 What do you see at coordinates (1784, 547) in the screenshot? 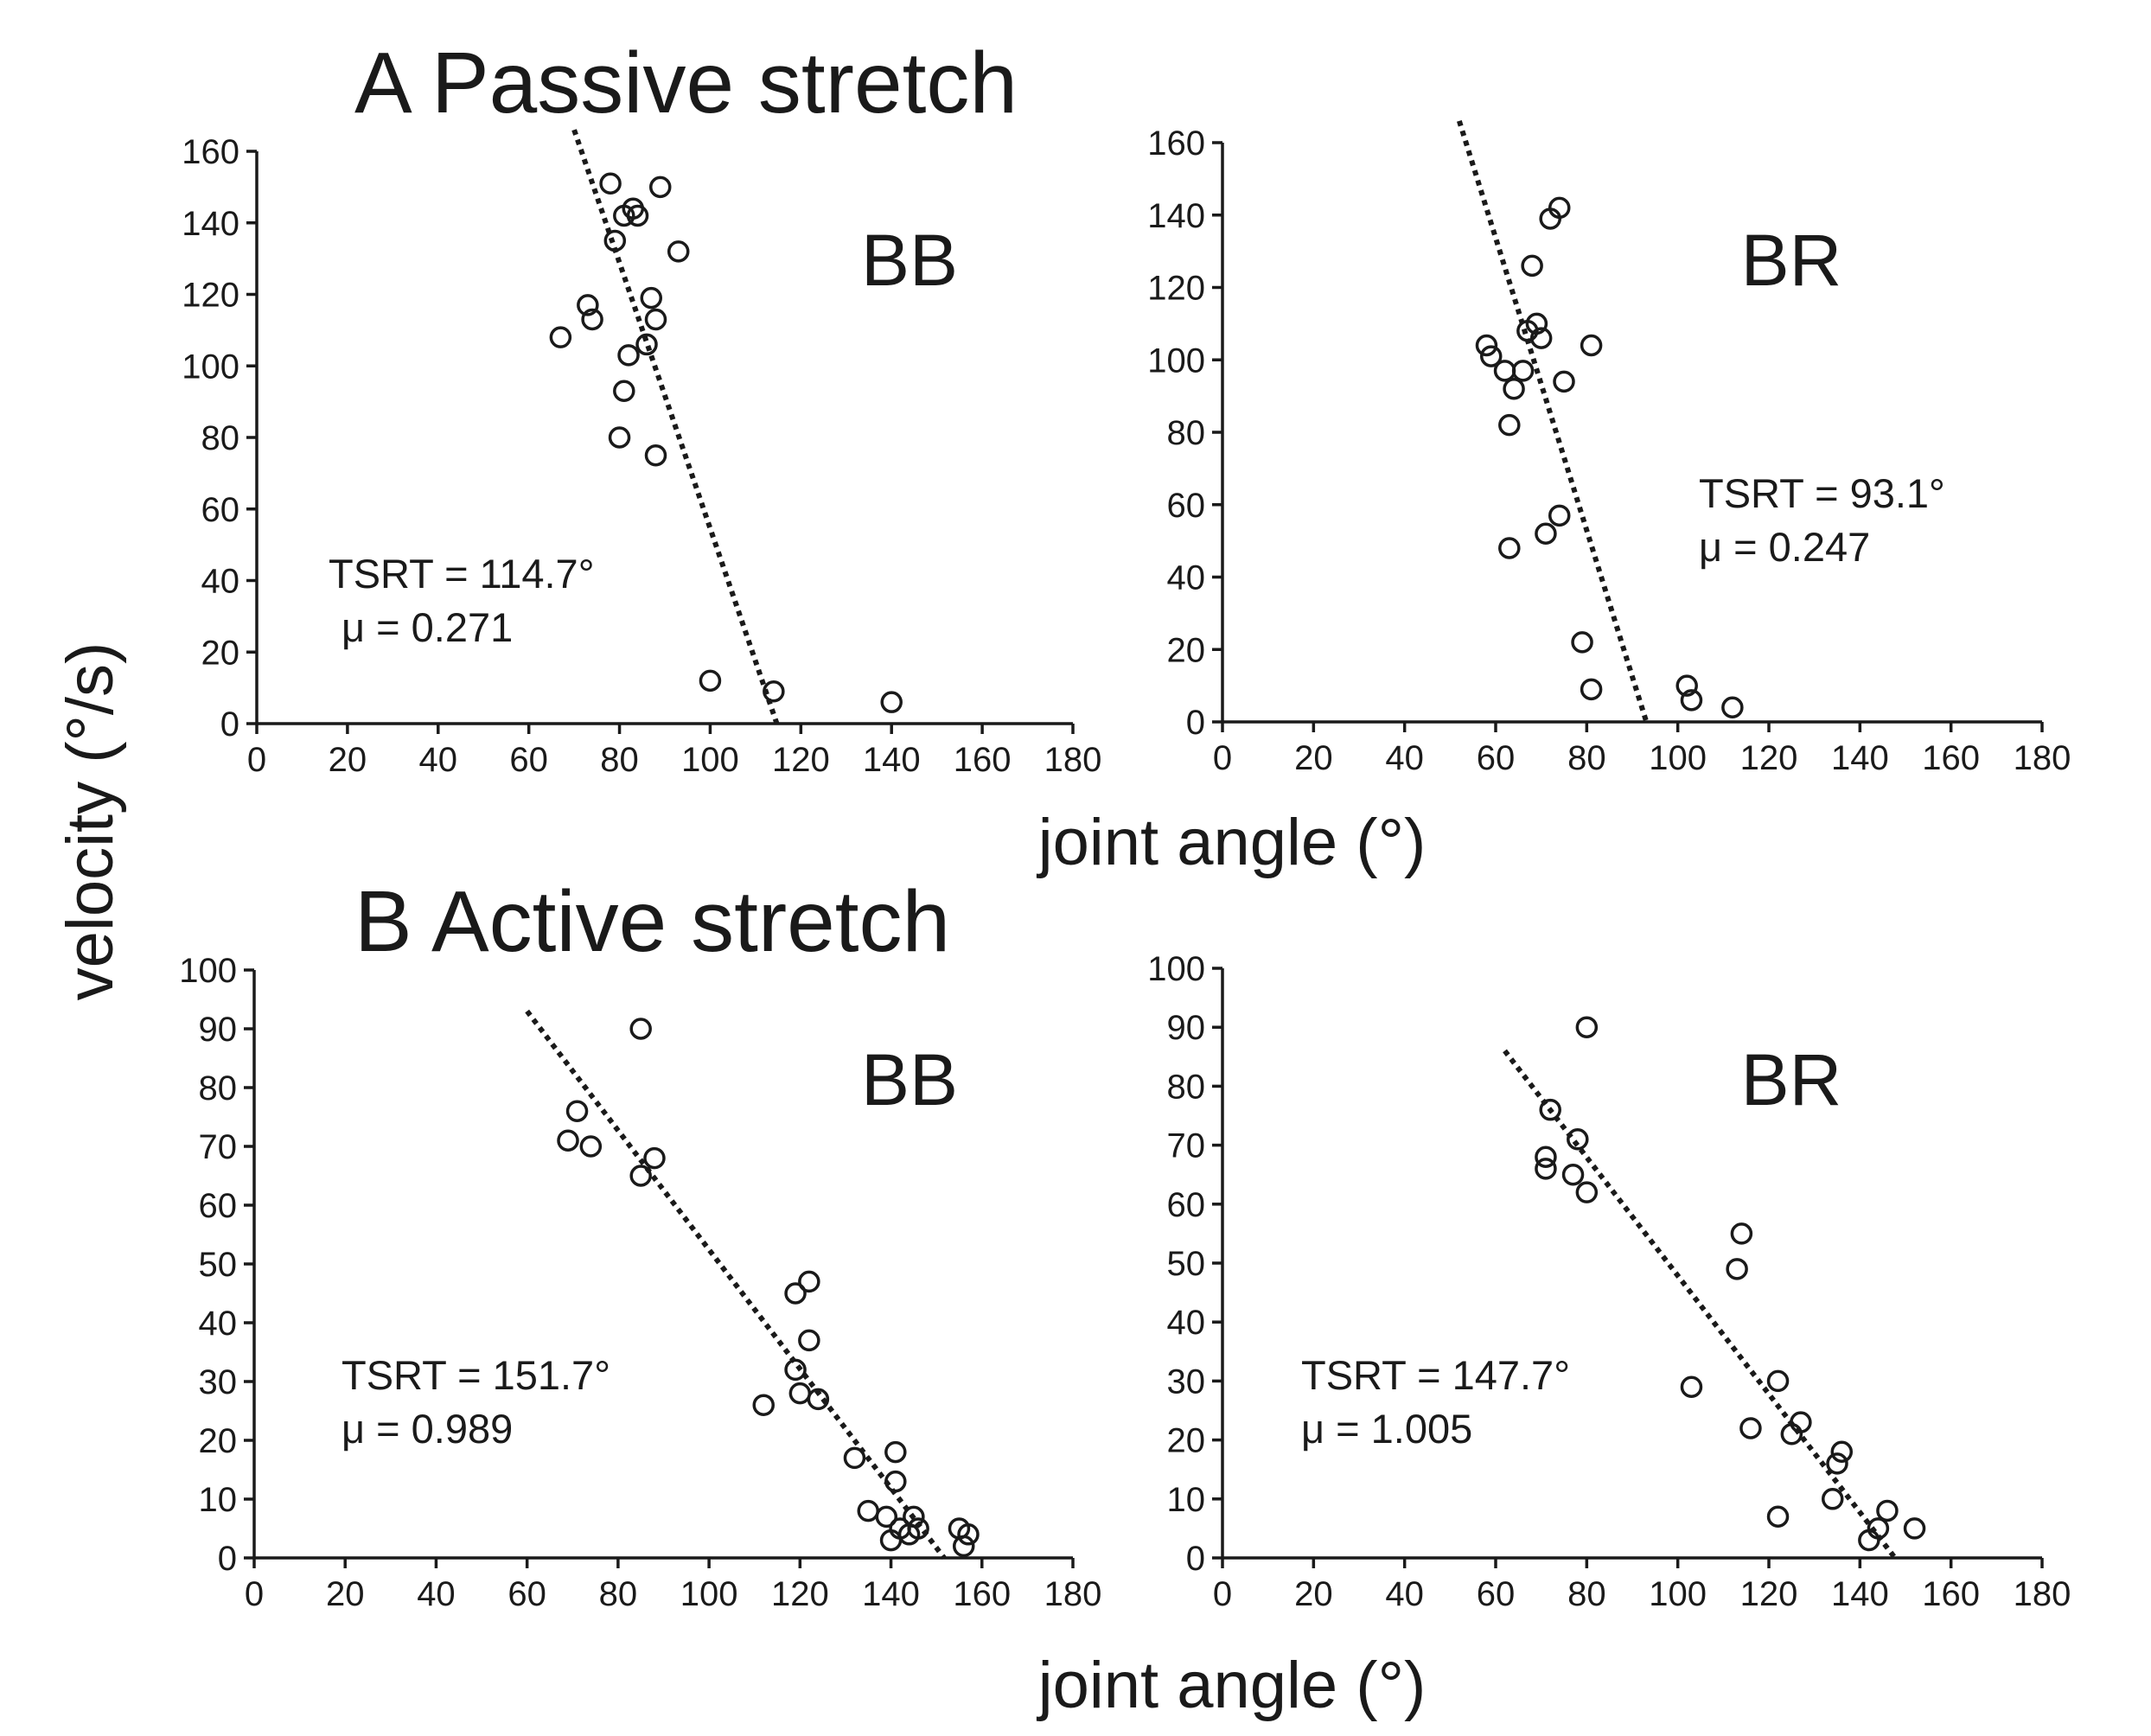
I see `mu-annotation: μ = 0.247` at bounding box center [1784, 547].